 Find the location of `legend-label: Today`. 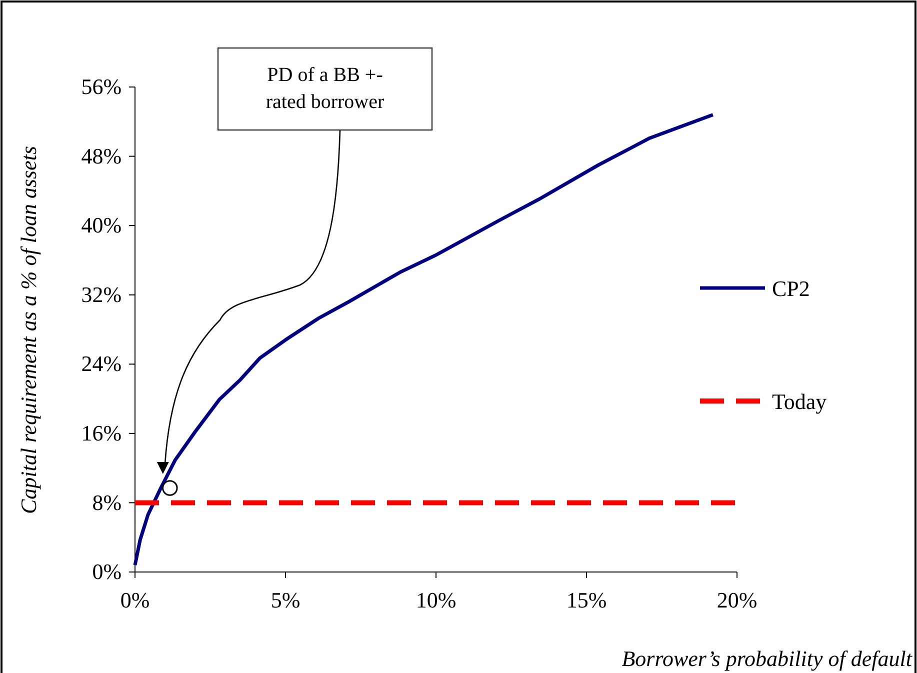

legend-label: Today is located at coordinates (799, 401).